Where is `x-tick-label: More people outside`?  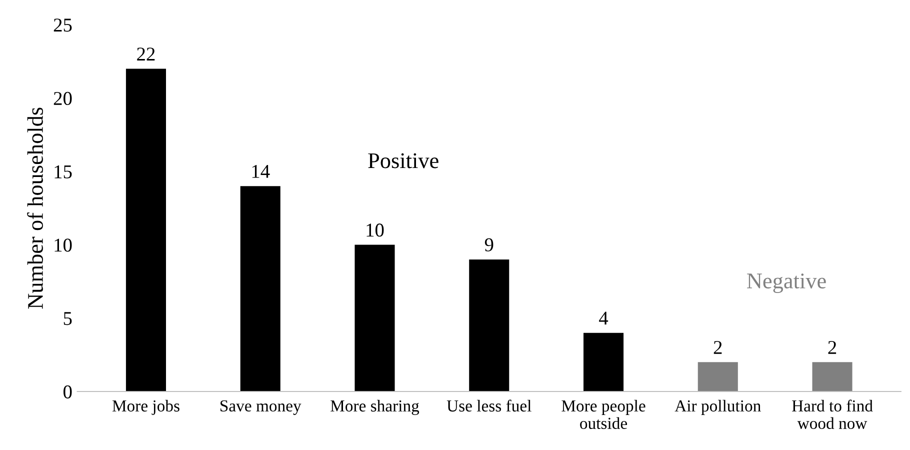 x-tick-label: More people outside is located at coordinates (604, 414).